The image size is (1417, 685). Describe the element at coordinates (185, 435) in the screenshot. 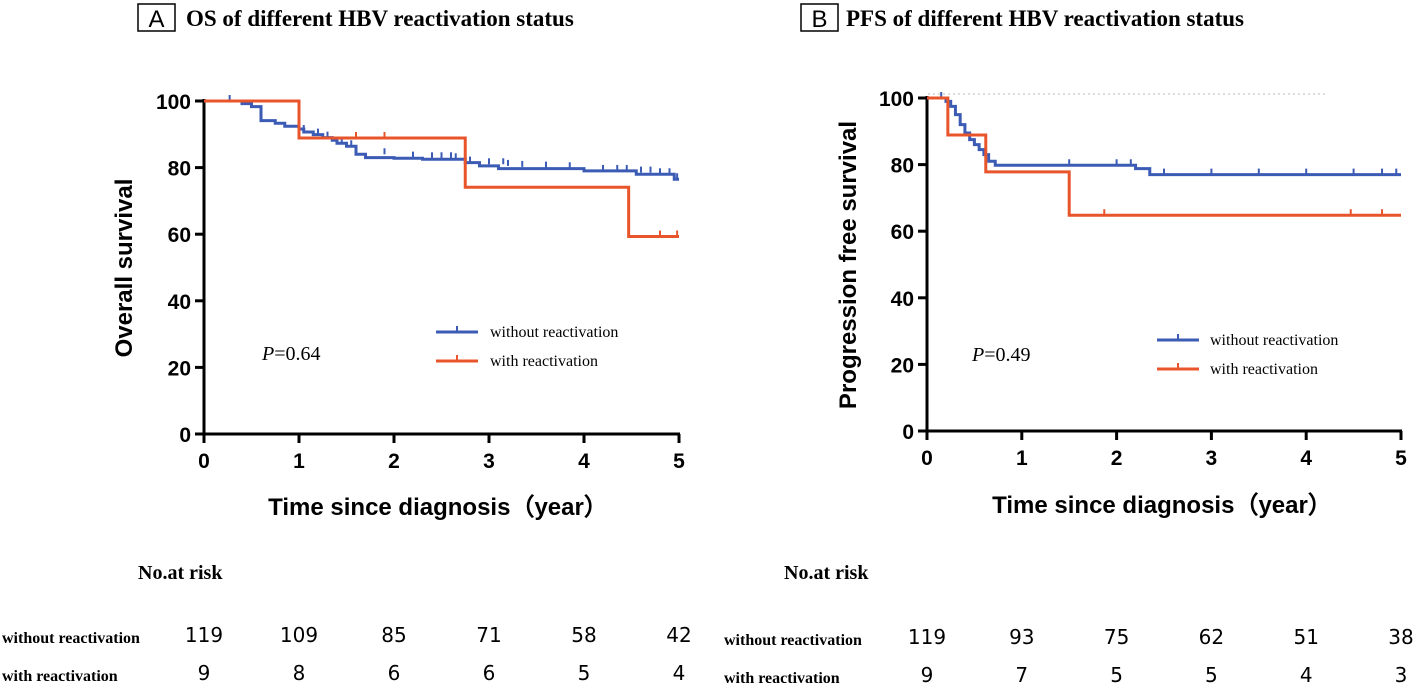

I see `panel-a-y-tick-label: 0` at that location.